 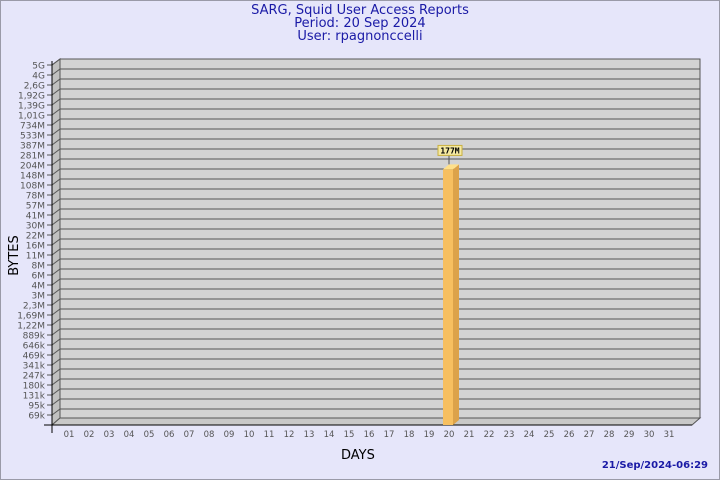 I want to click on data-label-box, so click(x=450, y=150).